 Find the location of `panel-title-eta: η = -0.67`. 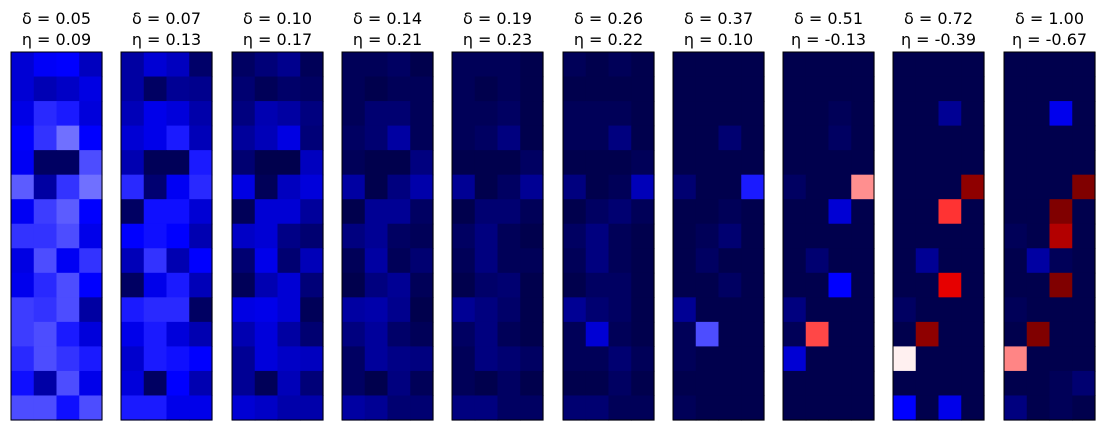

panel-title-eta: η = -0.67 is located at coordinates (1049, 39).